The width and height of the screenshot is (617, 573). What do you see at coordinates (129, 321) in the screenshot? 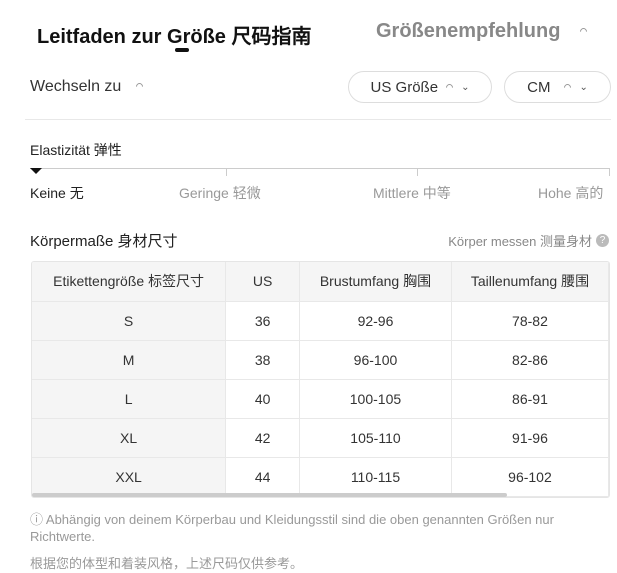
I see `table-cell: S` at bounding box center [129, 321].